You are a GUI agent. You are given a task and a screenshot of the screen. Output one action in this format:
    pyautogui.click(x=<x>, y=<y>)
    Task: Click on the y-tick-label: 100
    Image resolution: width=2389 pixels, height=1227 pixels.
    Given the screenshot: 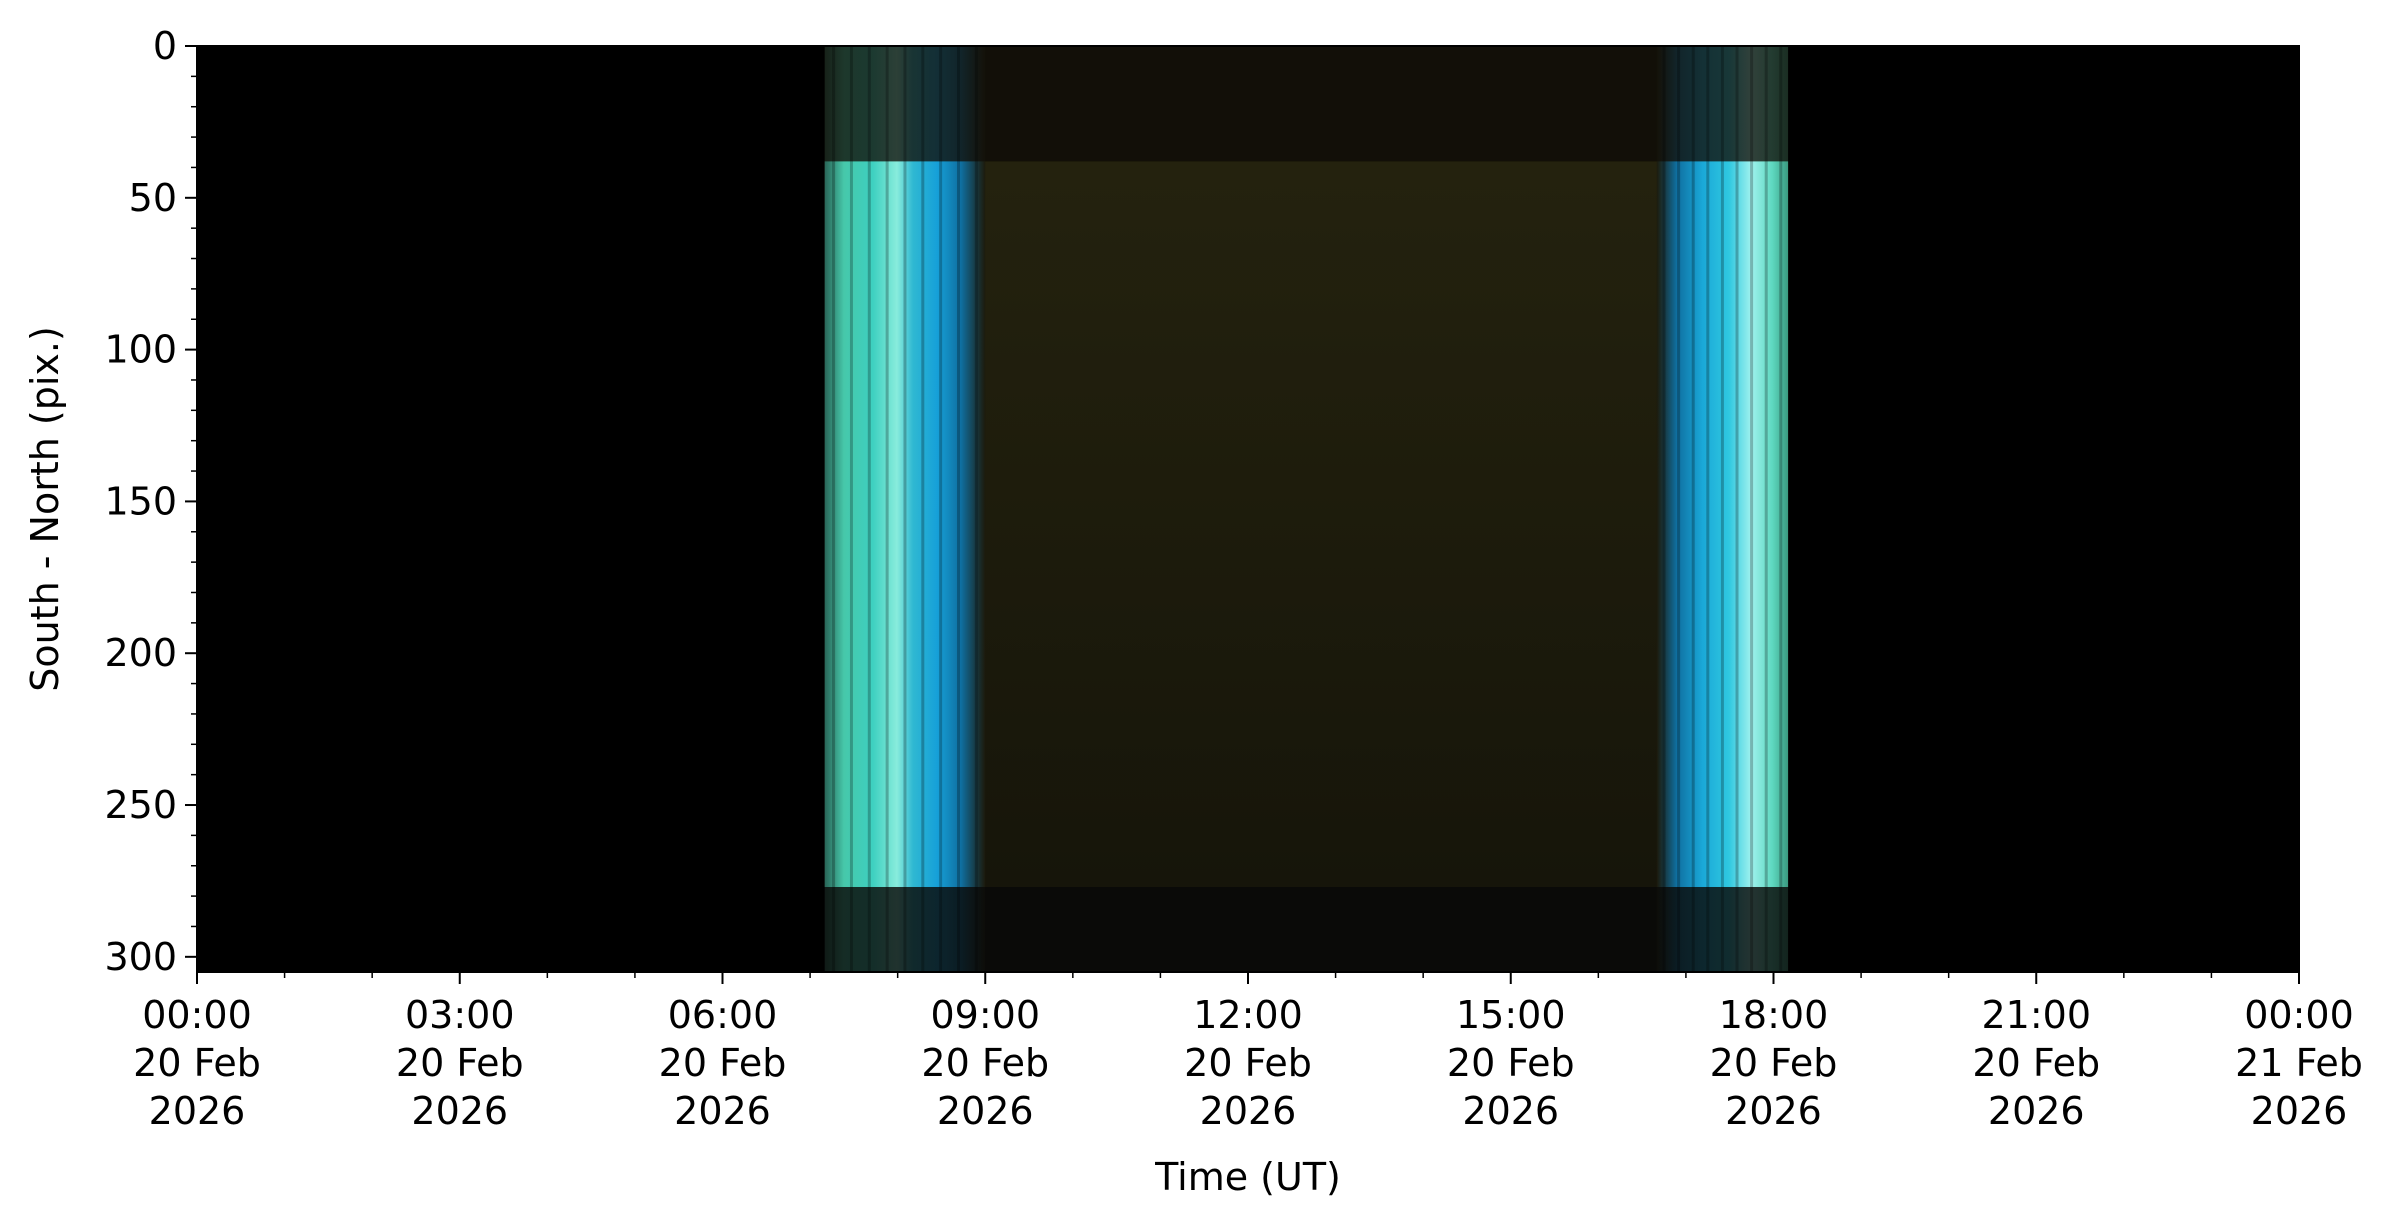 What is the action you would take?
    pyautogui.click(x=140, y=350)
    